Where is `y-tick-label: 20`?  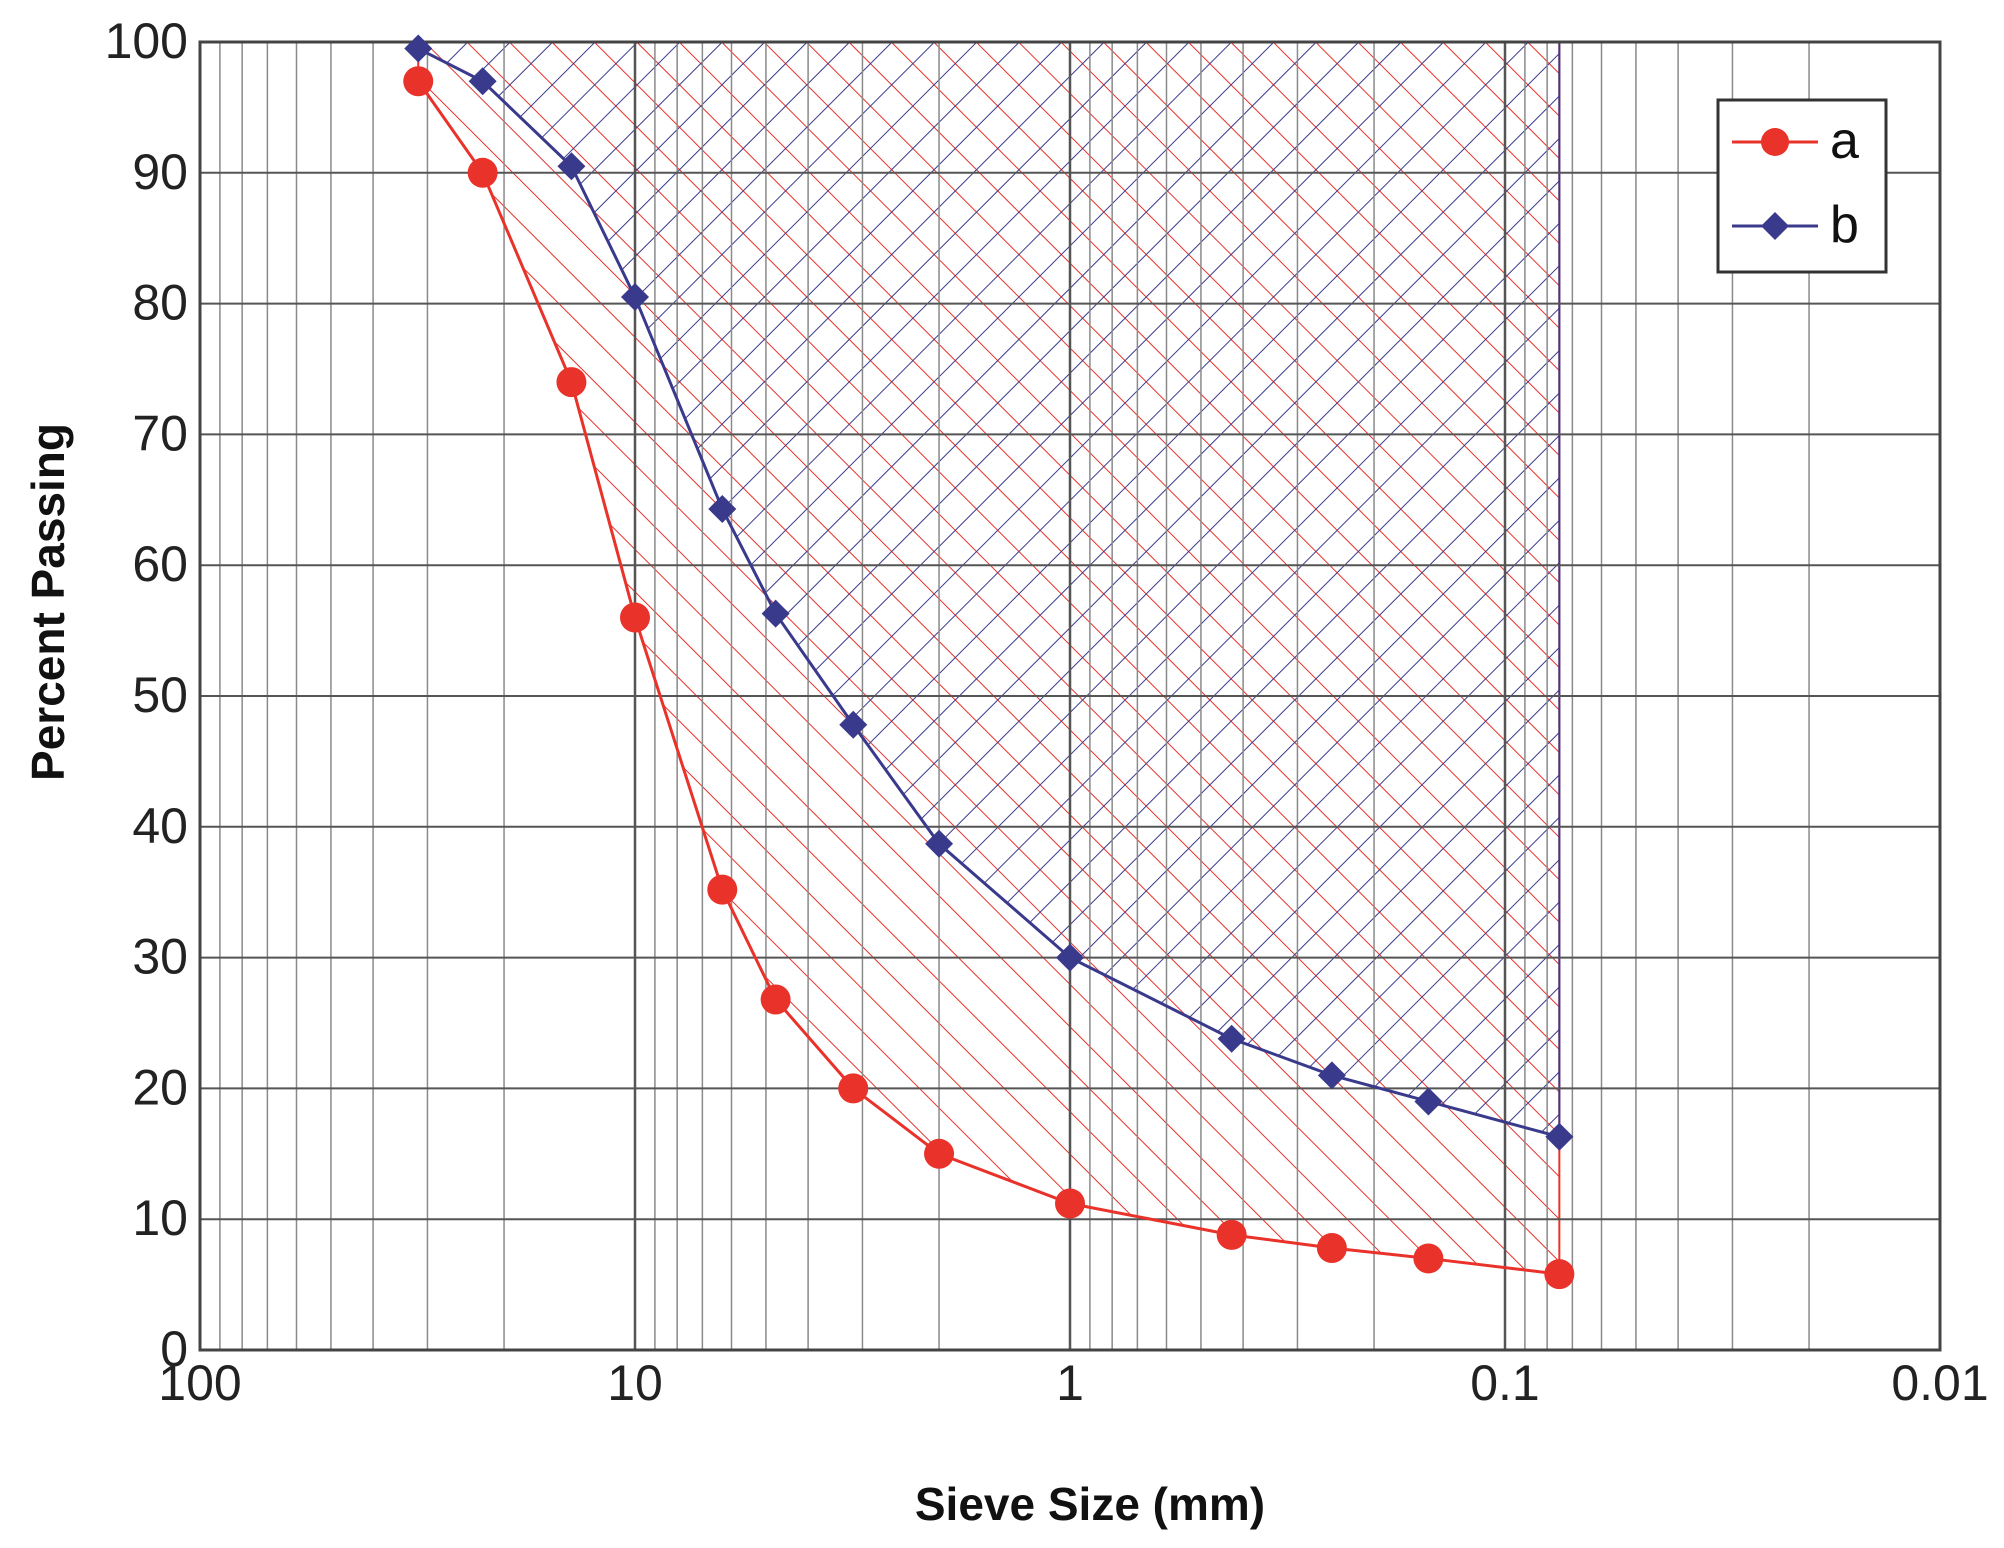
y-tick-label: 20 is located at coordinates (160, 1087).